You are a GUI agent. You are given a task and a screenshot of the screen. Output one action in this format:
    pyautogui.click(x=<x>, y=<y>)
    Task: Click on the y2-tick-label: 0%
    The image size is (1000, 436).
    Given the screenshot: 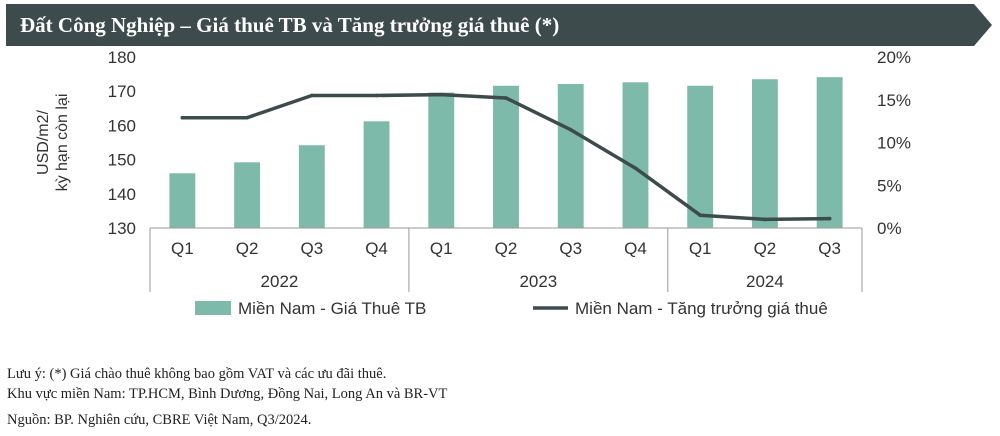 What is the action you would take?
    pyautogui.click(x=889, y=228)
    